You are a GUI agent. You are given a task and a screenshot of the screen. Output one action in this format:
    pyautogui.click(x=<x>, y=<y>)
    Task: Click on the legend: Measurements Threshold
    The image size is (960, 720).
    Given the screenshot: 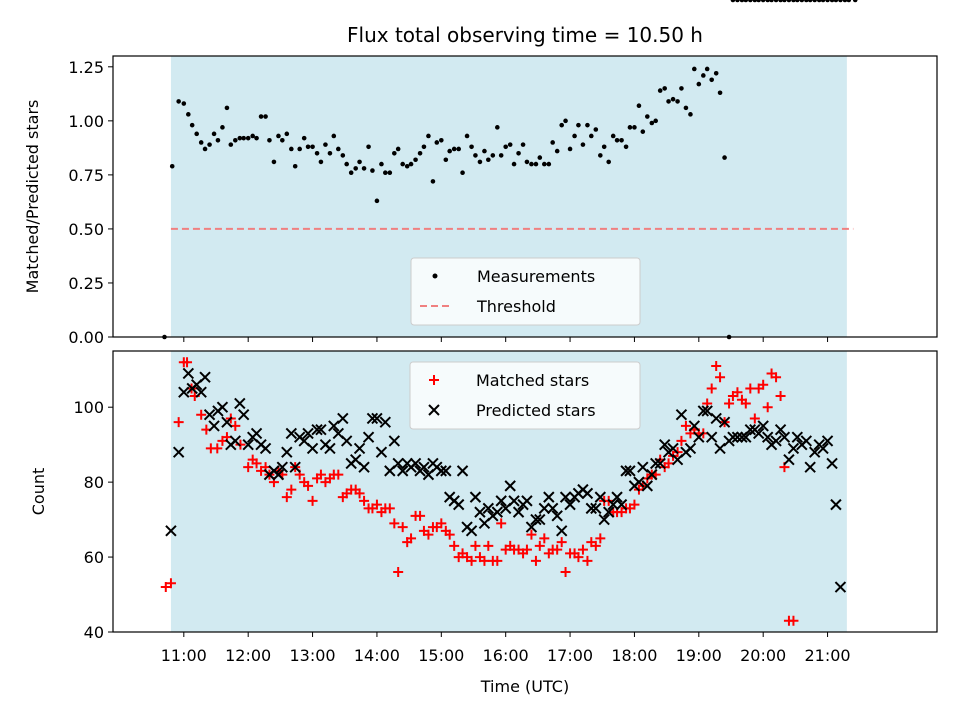 What is the action you would take?
    pyautogui.click(x=525, y=291)
    